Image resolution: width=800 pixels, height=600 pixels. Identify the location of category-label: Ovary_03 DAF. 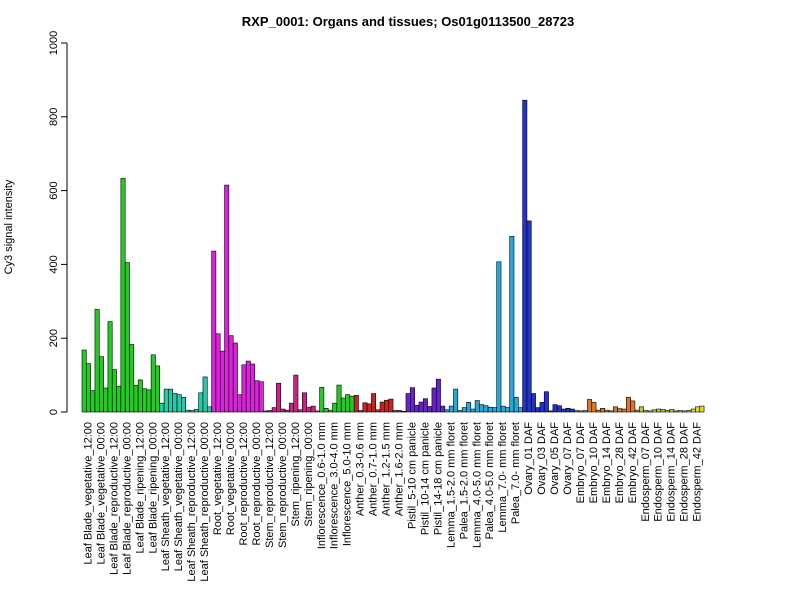
(542, 458).